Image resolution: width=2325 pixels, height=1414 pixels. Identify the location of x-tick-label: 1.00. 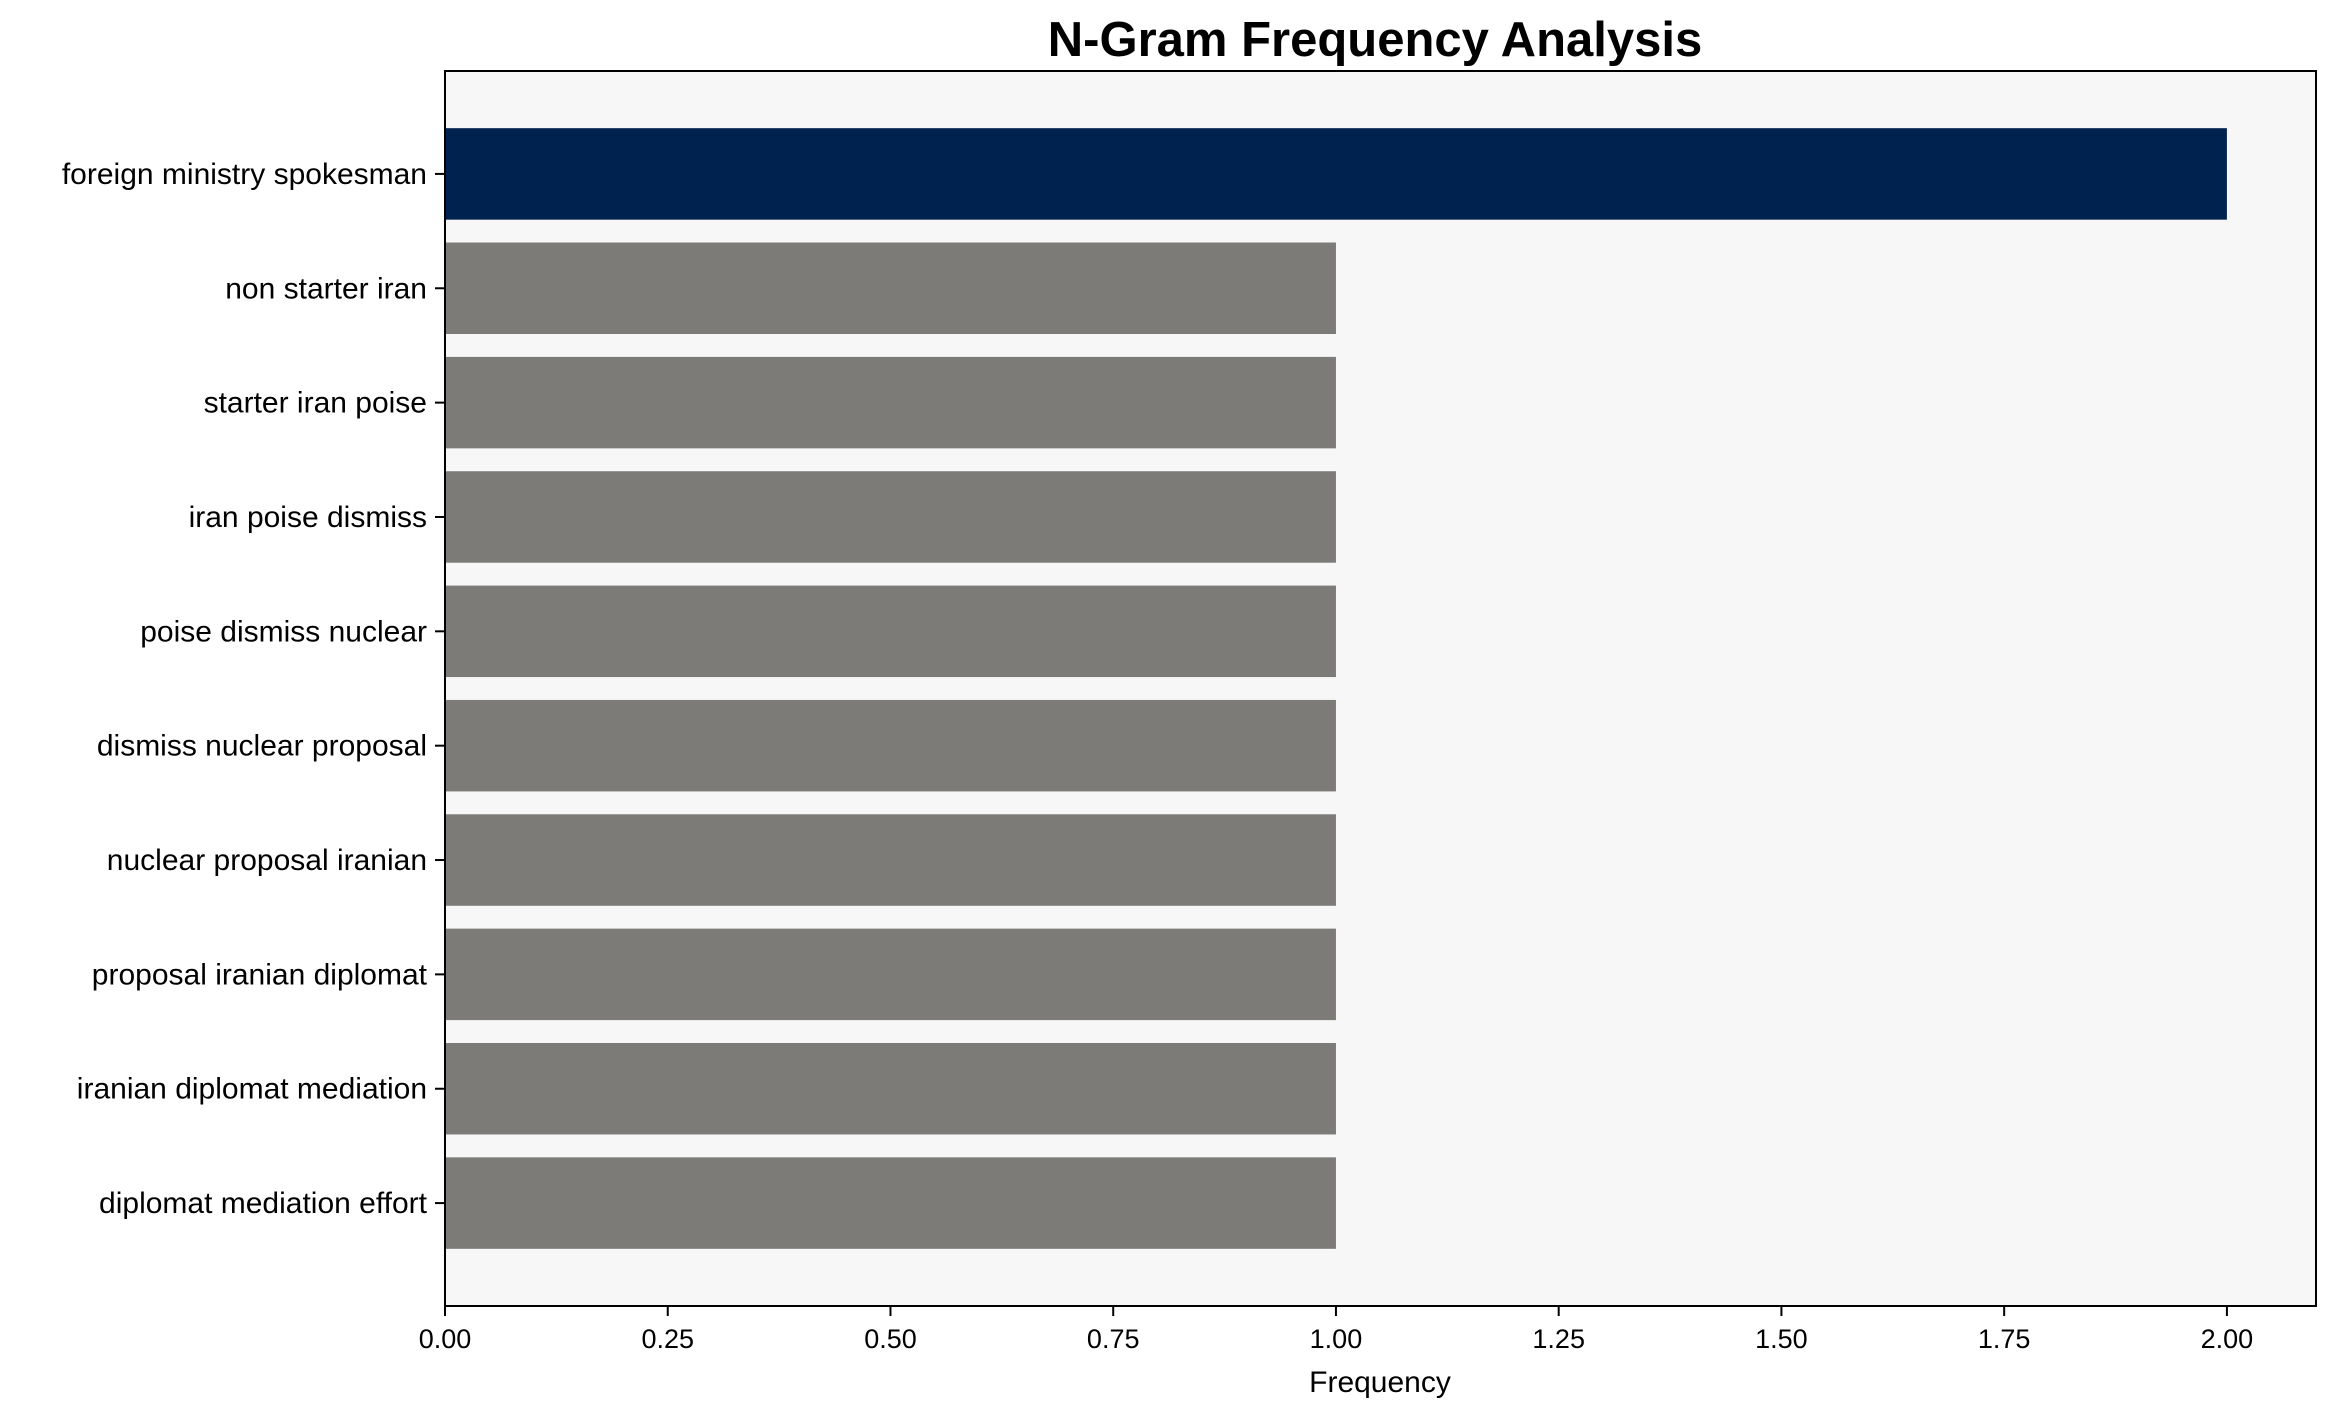
(1336, 1339).